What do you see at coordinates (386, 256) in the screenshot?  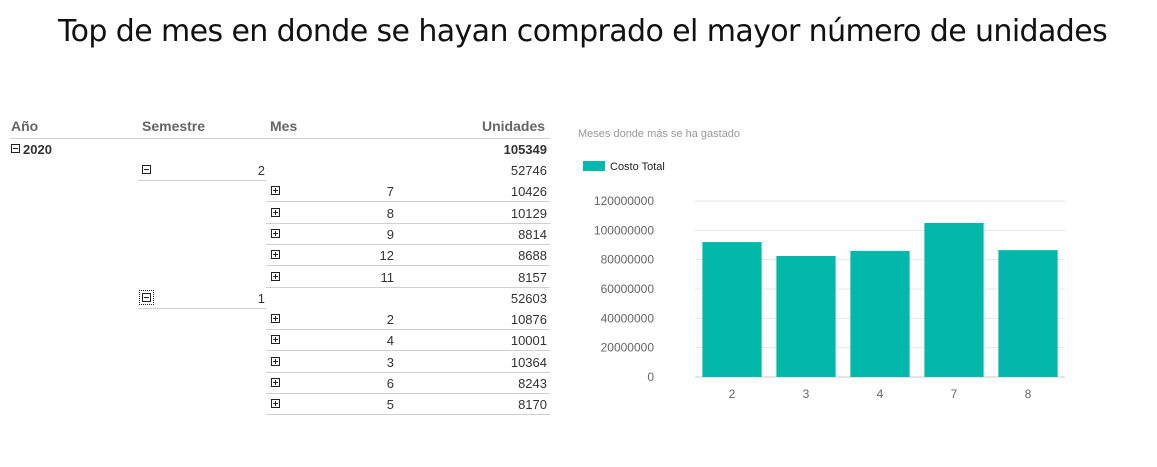 I see `month-label: 12` at bounding box center [386, 256].